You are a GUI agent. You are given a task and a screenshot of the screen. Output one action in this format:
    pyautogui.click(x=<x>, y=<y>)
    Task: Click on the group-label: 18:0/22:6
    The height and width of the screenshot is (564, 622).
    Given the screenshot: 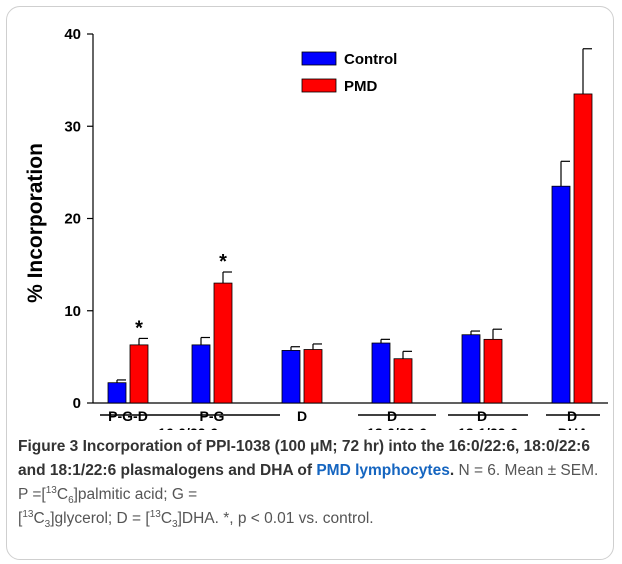 What is the action you would take?
    pyautogui.click(x=397, y=427)
    